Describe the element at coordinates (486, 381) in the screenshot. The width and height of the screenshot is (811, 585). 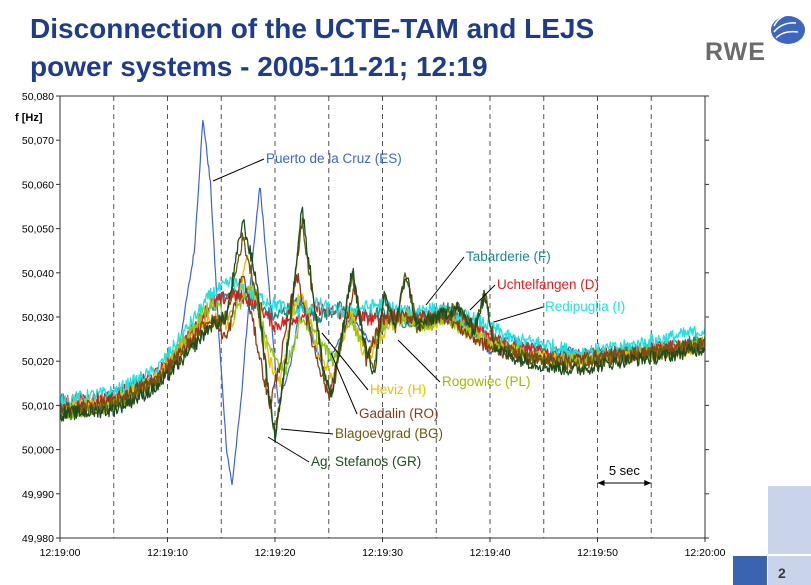
I see `series-label: Rogowiec (PL)` at that location.